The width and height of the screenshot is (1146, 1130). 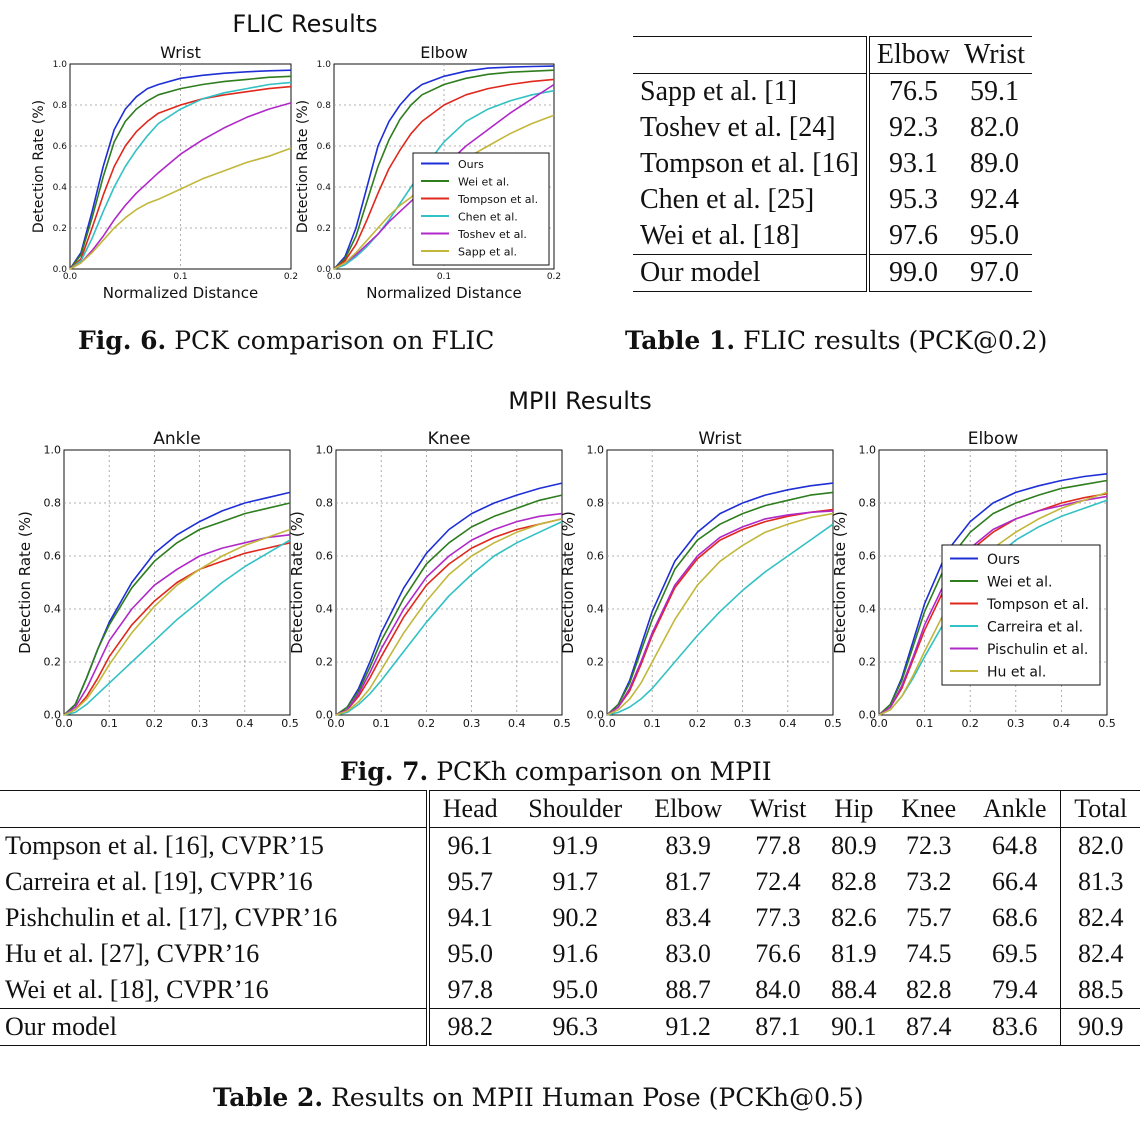 What do you see at coordinates (854, 953) in the screenshot?
I see `table2-cell: 81.9` at bounding box center [854, 953].